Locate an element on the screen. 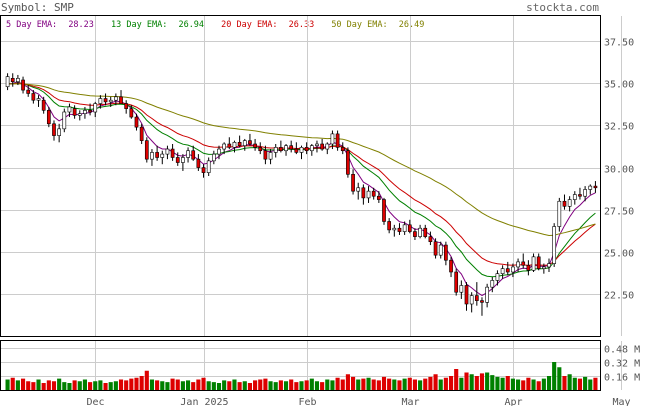  legend-ema50: 50 Day EMA: 26.49 is located at coordinates (378, 25).